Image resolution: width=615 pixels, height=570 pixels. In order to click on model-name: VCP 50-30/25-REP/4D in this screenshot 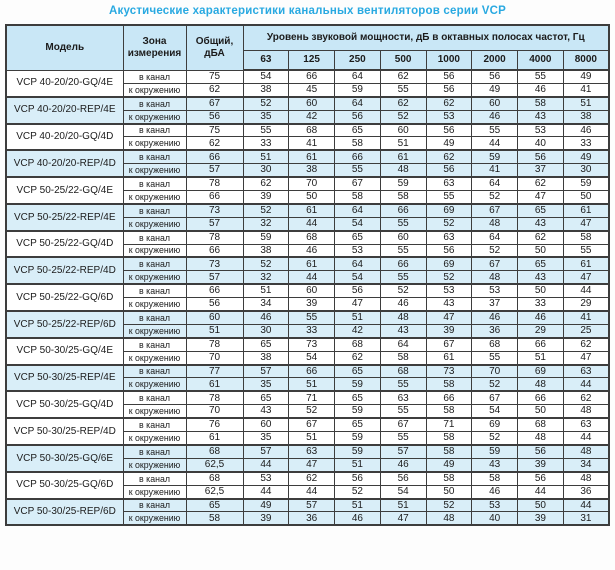, I will do `click(64, 431)`.